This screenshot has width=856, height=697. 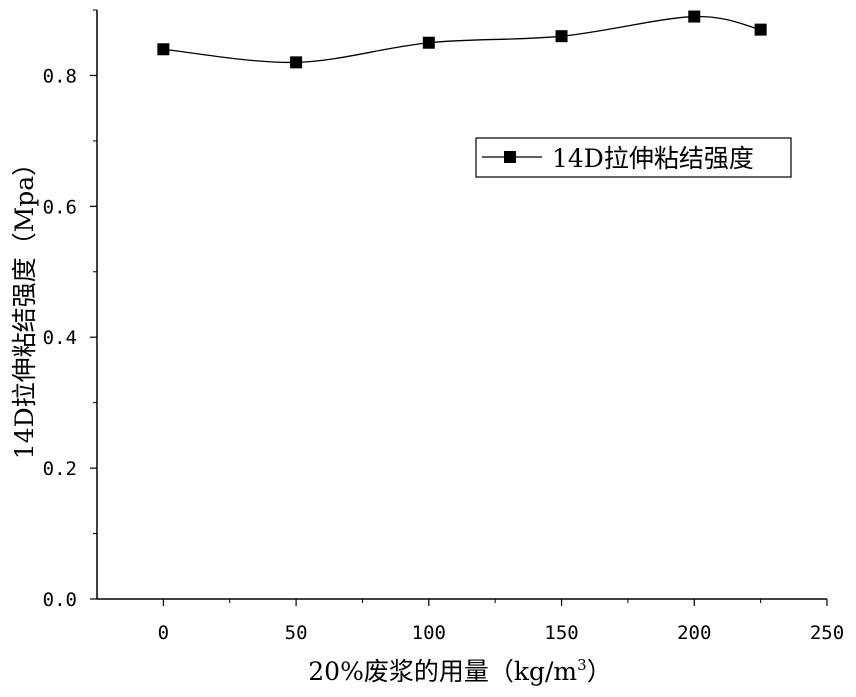 I want to click on x-tick-label: 100, so click(x=429, y=633).